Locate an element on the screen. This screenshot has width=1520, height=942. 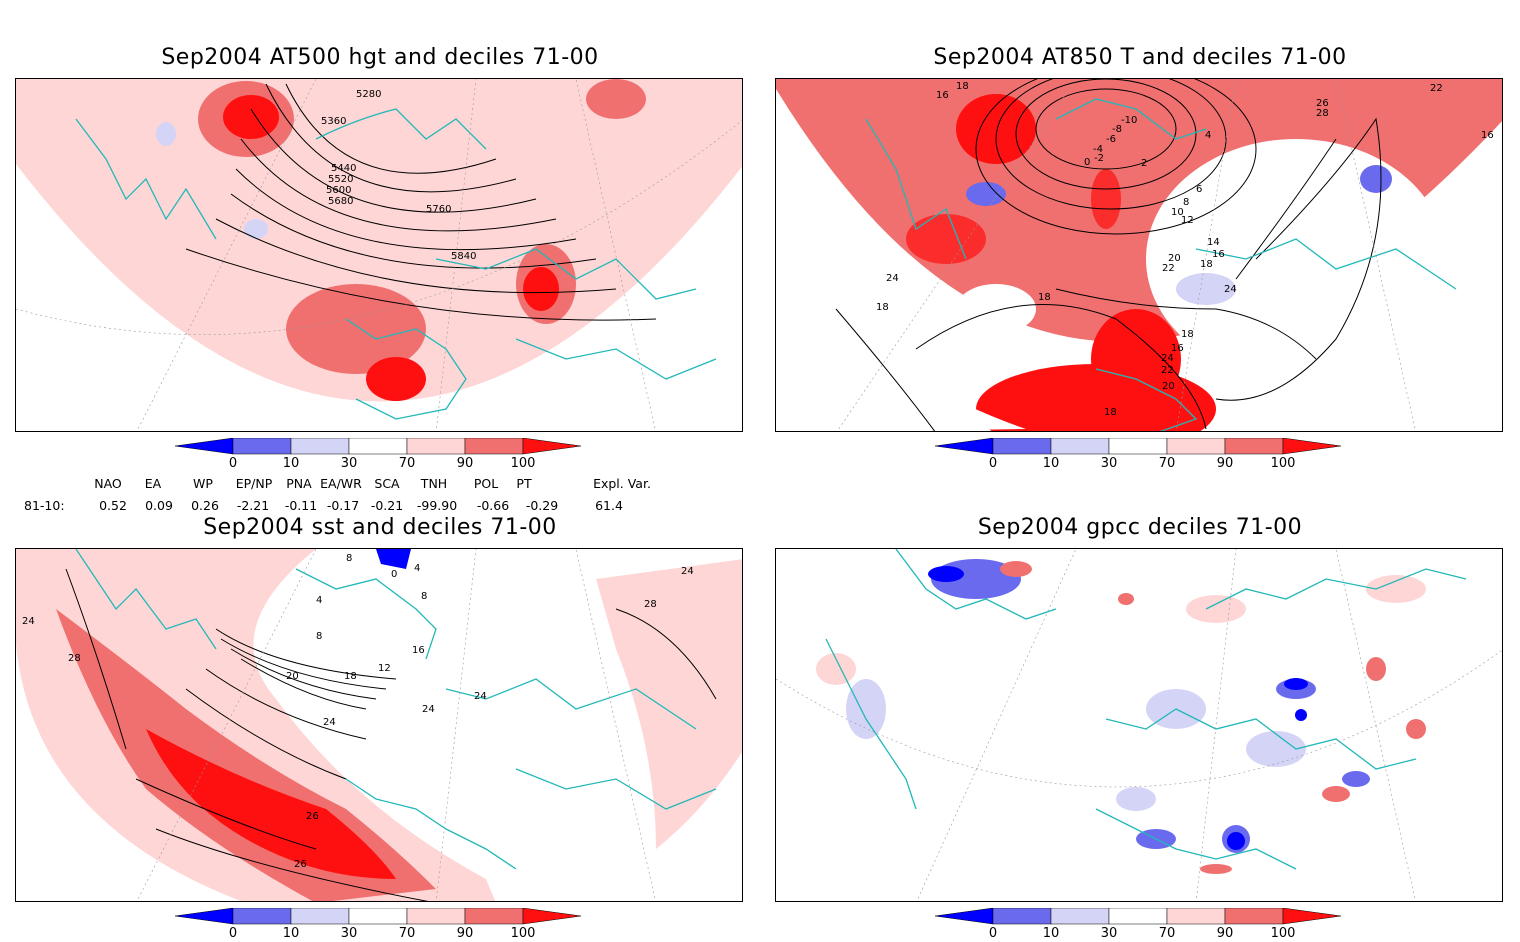
contour-label-t14: 10 is located at coordinates (1177, 212).